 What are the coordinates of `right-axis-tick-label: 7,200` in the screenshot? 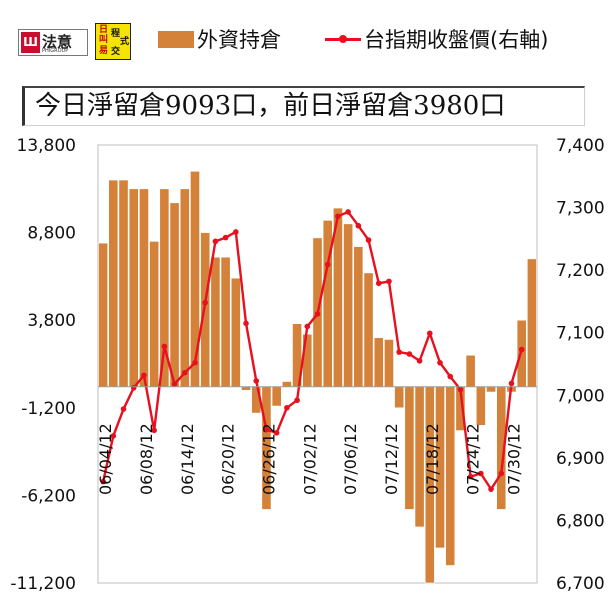 It's located at (580, 271).